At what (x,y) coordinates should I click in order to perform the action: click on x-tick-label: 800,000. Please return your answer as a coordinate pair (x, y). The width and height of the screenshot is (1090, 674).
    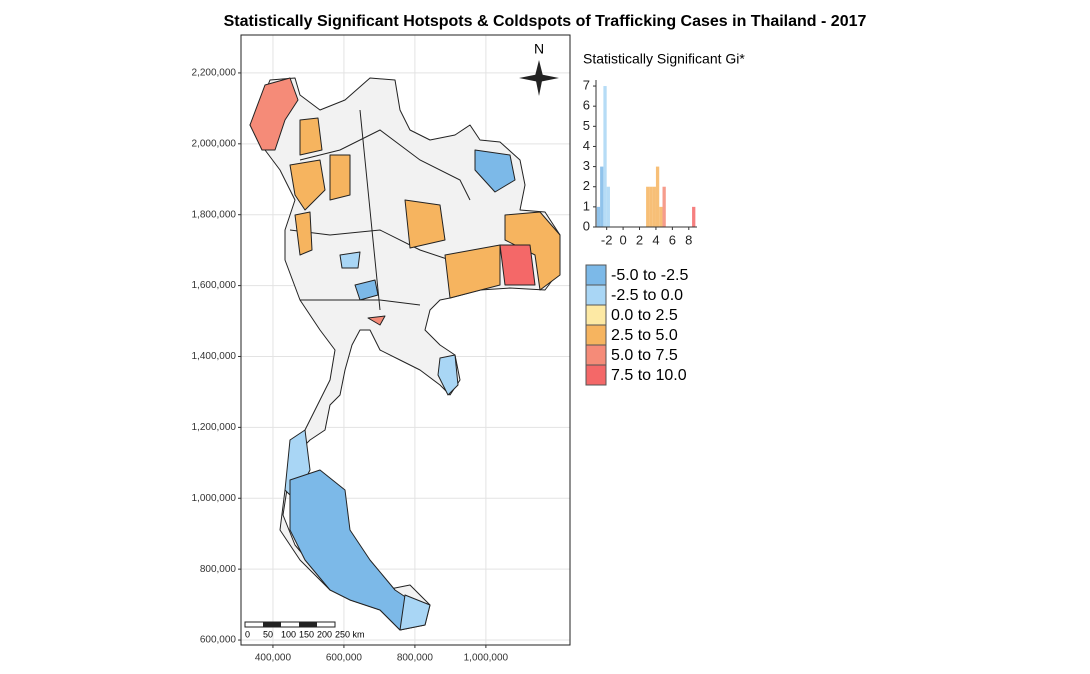
    Looking at the image, I should click on (415, 658).